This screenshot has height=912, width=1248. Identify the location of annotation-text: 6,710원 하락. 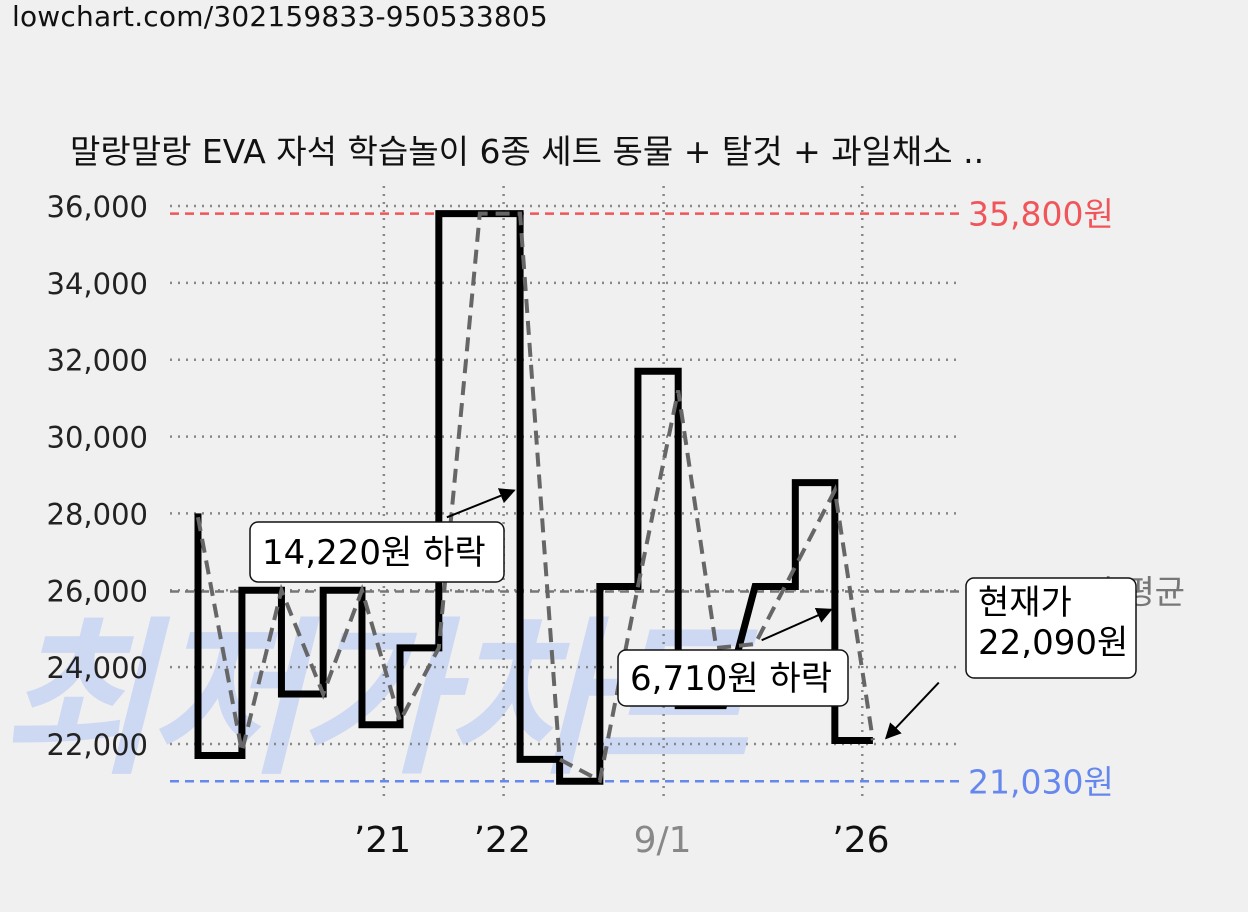
(731, 679).